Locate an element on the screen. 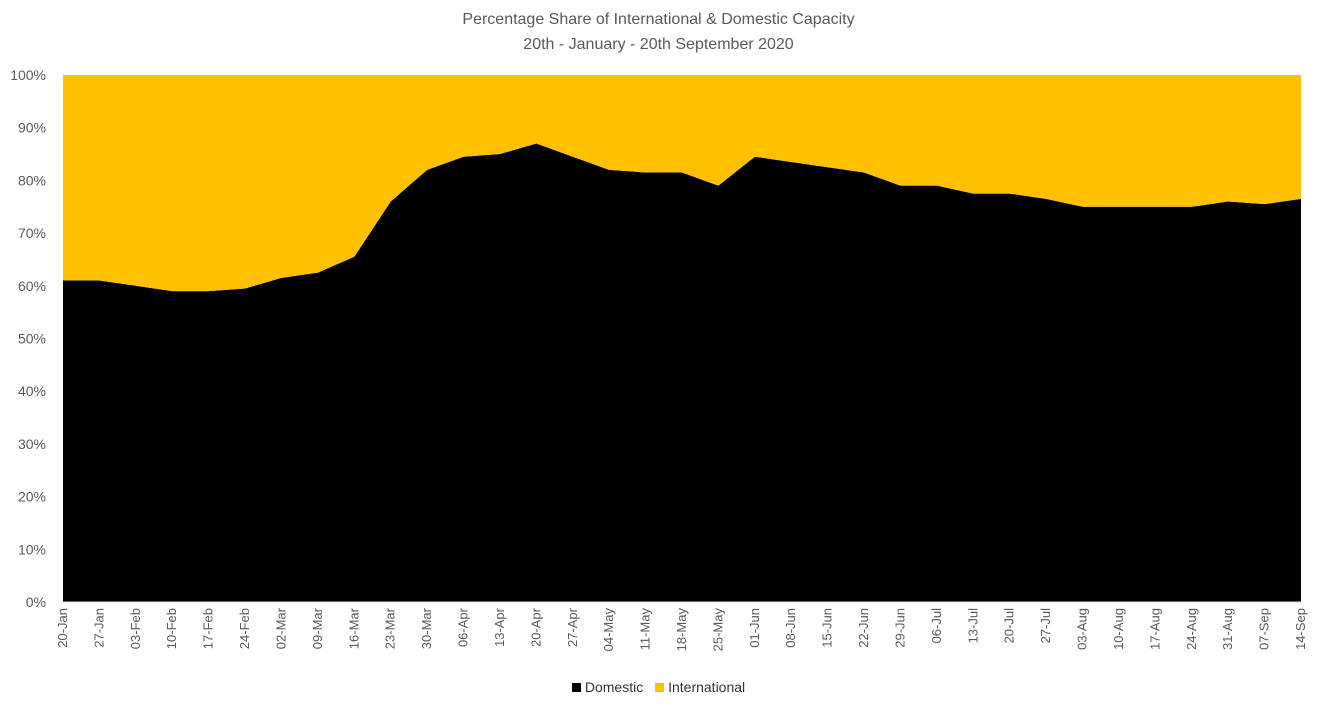 The height and width of the screenshot is (712, 1317). legend-swatch-international is located at coordinates (660, 687).